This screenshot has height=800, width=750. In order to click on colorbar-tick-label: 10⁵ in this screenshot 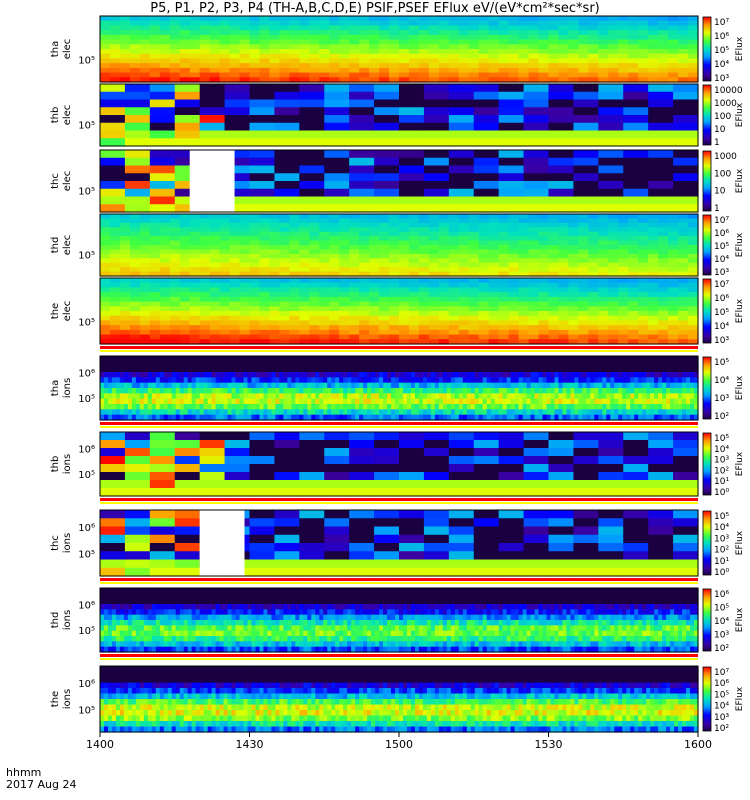, I will do `click(721, 313)`.